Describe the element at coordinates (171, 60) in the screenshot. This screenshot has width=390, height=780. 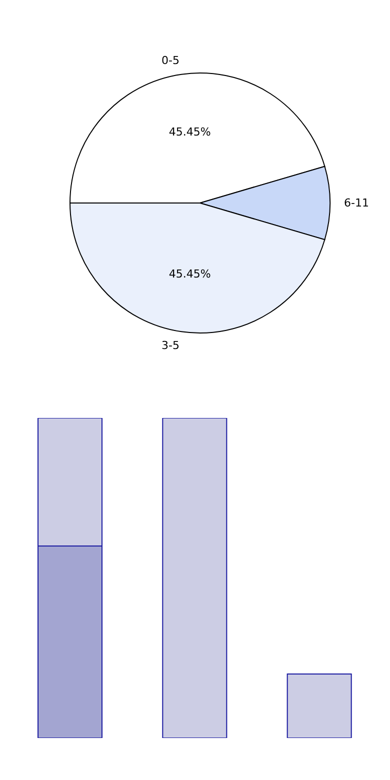
I see `slice-label: 0-5` at that location.